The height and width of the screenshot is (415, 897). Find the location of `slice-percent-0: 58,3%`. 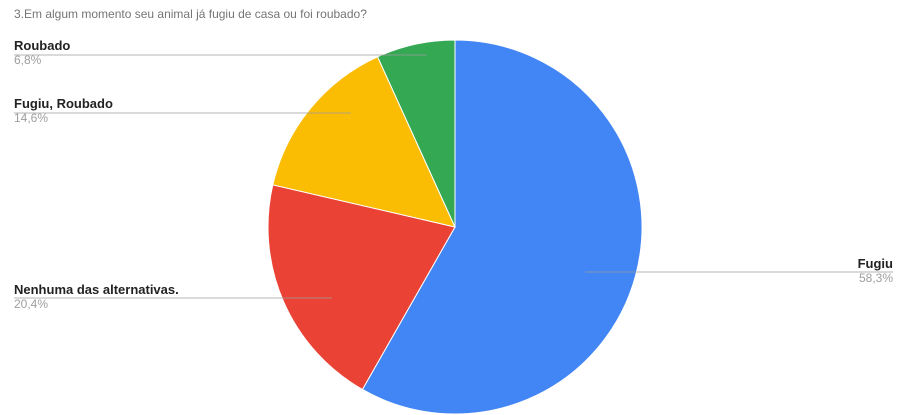

slice-percent-0: 58,3% is located at coordinates (876, 278).